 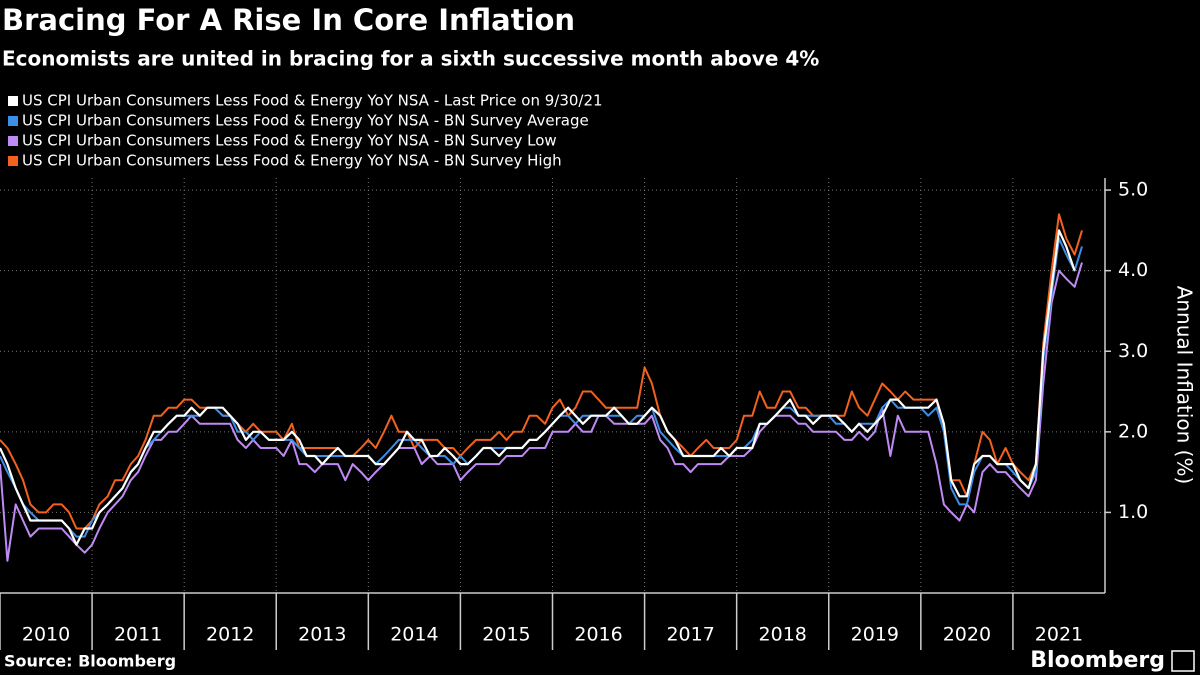 What do you see at coordinates (1185, 385) in the screenshot?
I see `y-axis-label: Annual Inflation (%)` at bounding box center [1185, 385].